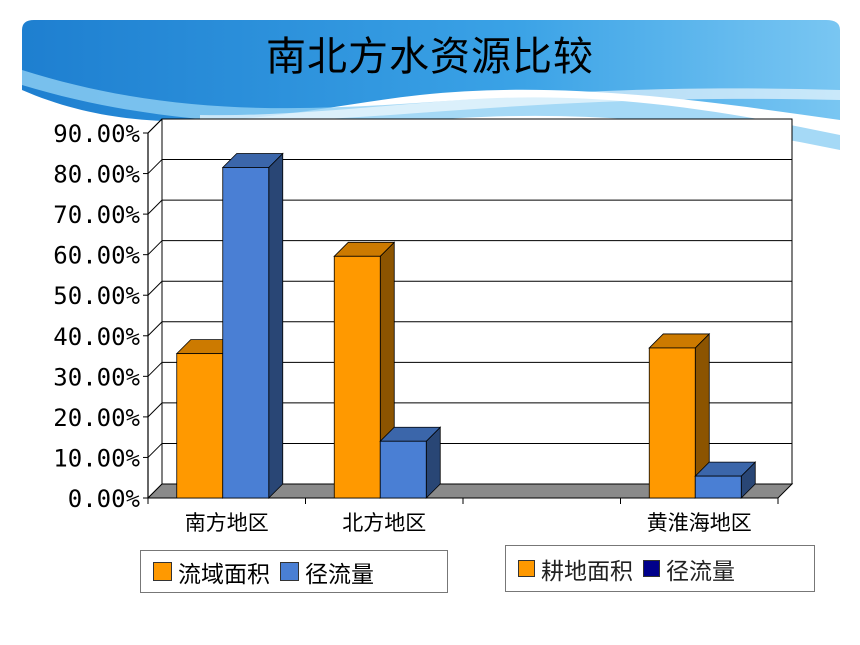  I want to click on y-tick-label: 90.00%, so click(96, 134).